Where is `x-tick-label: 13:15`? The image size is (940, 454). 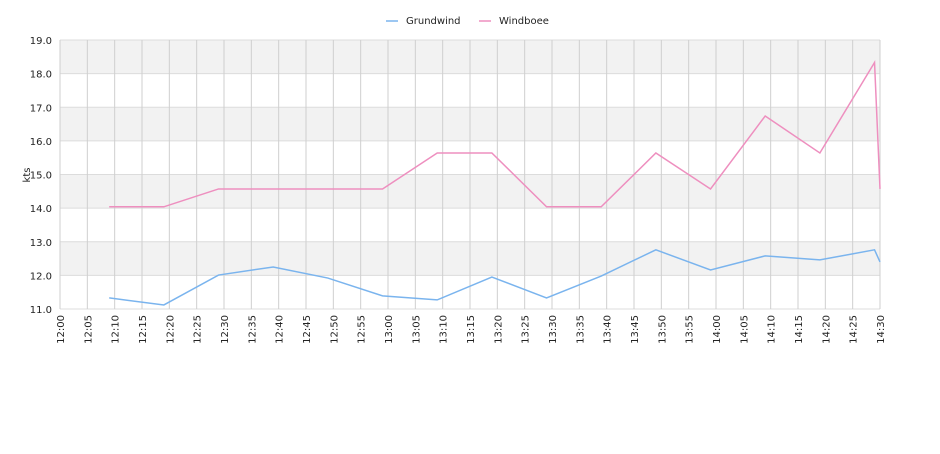
x-tick-label: 13:15 is located at coordinates (471, 329).